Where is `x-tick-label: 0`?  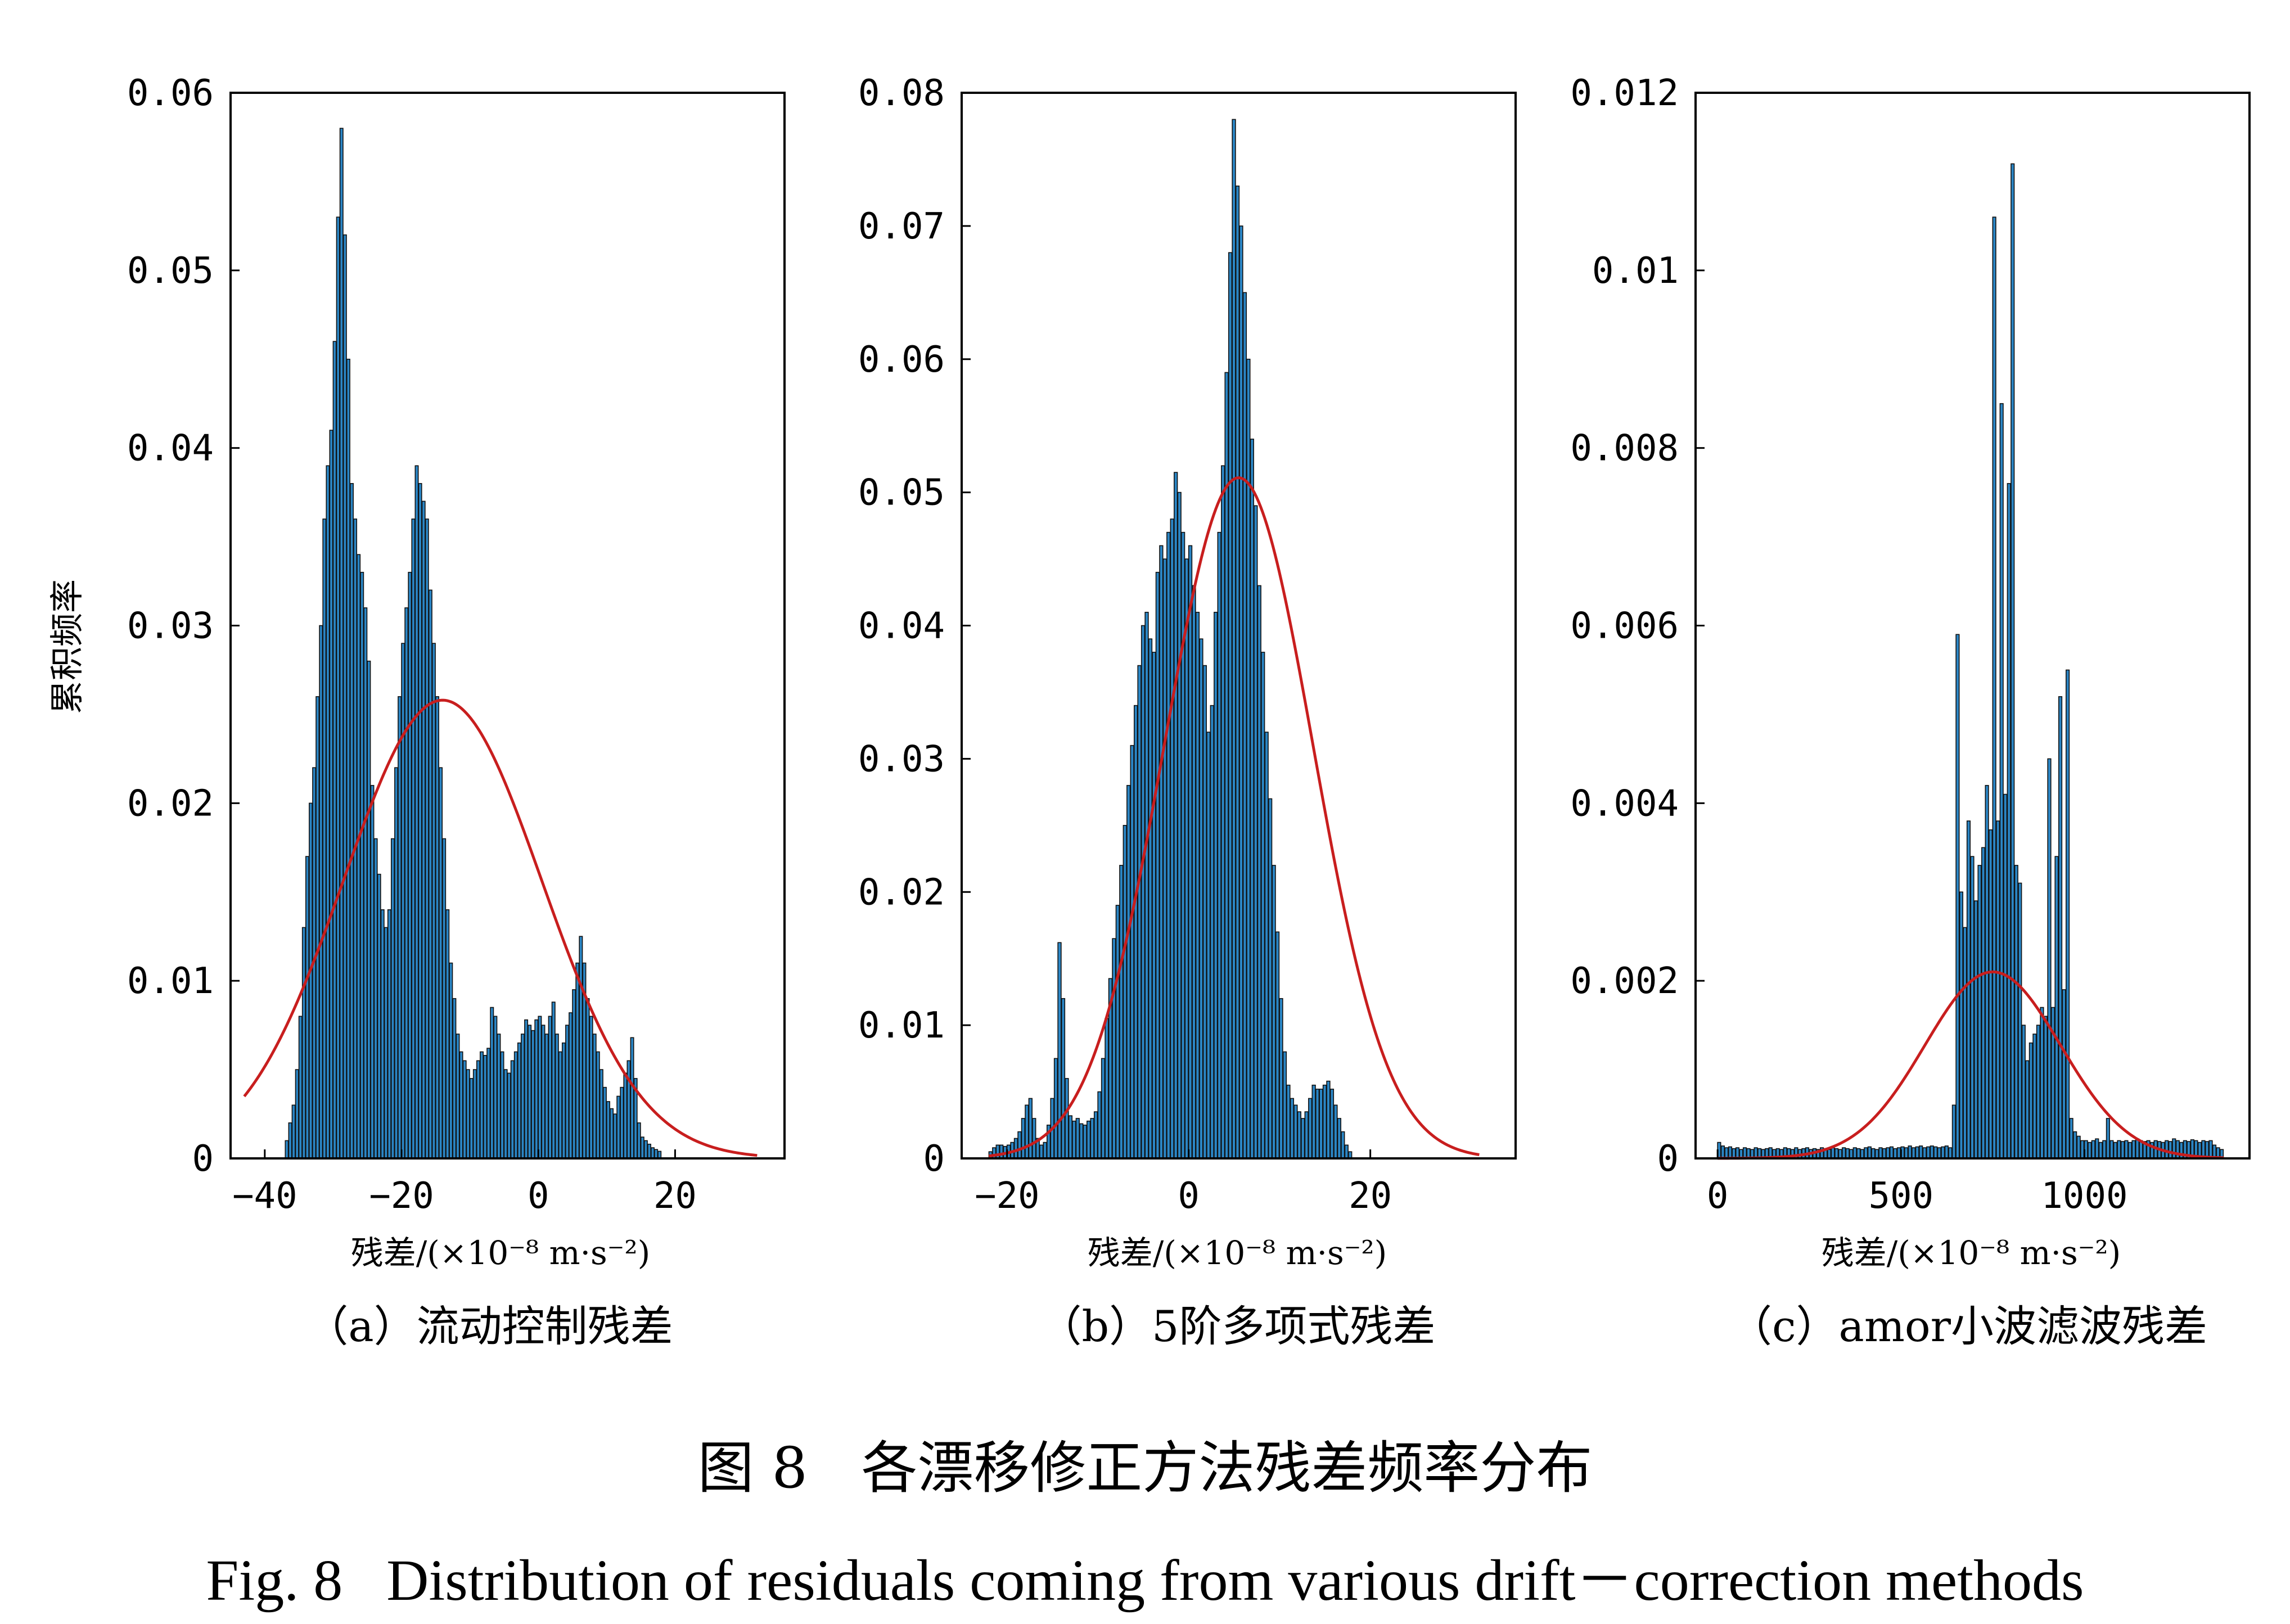 x-tick-label: 0 is located at coordinates (1189, 1196).